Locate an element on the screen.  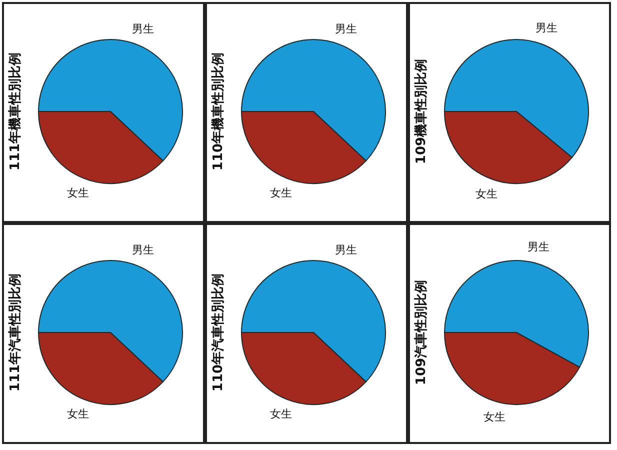
text: 110年機車性別比例 is located at coordinates (218, 111).